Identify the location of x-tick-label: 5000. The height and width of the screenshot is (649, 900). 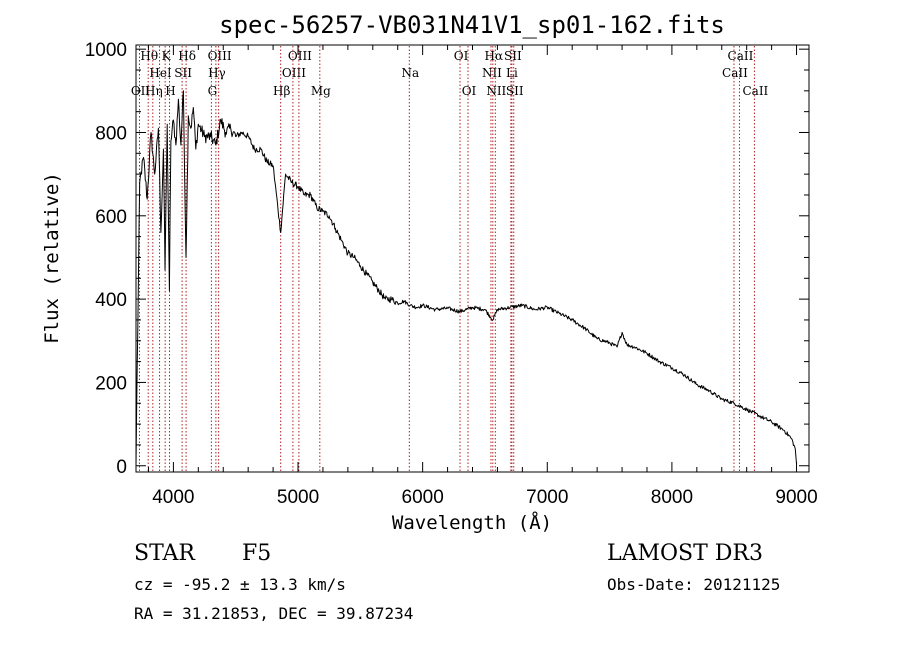
(298, 497).